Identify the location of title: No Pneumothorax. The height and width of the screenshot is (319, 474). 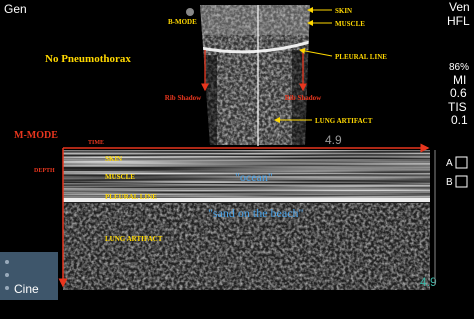
(88, 59).